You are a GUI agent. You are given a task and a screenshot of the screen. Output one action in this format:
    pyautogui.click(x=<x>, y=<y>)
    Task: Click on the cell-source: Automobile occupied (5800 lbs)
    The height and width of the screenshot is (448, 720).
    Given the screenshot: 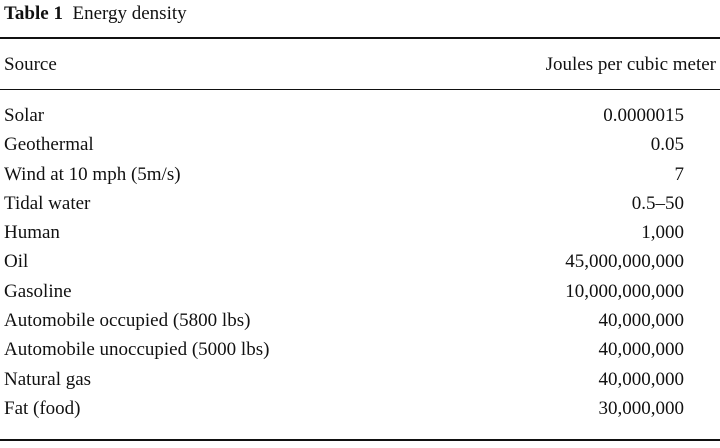 What is the action you would take?
    pyautogui.click(x=127, y=321)
    